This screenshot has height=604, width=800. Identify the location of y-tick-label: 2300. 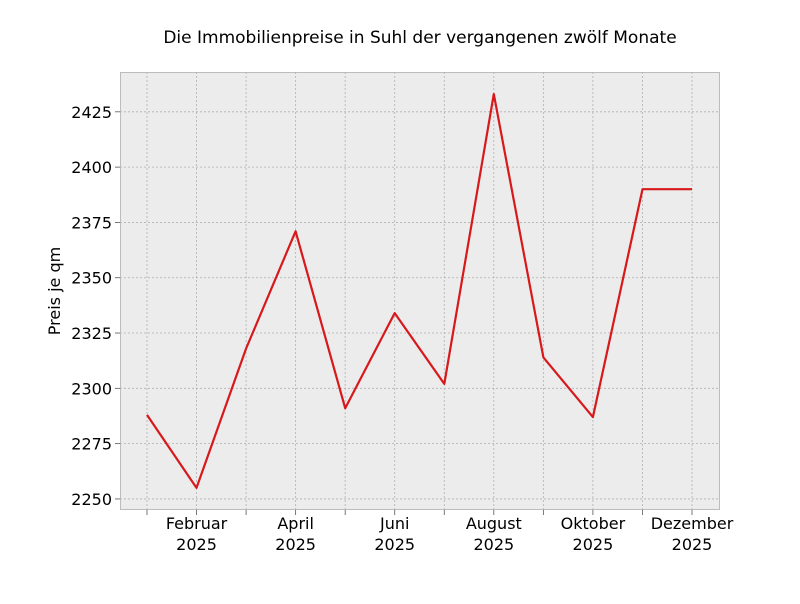
(91, 388).